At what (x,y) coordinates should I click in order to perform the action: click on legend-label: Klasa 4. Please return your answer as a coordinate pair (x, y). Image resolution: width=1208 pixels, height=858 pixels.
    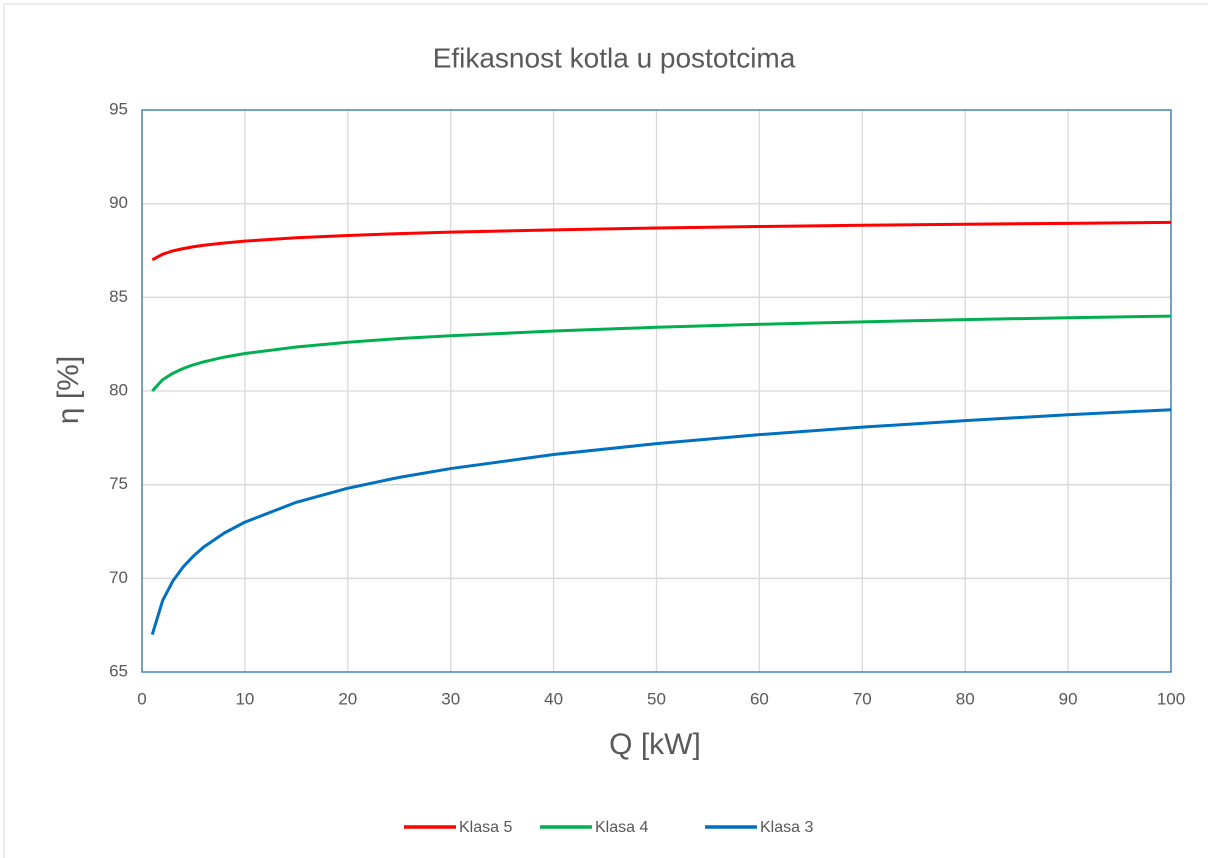
    Looking at the image, I should click on (621, 827).